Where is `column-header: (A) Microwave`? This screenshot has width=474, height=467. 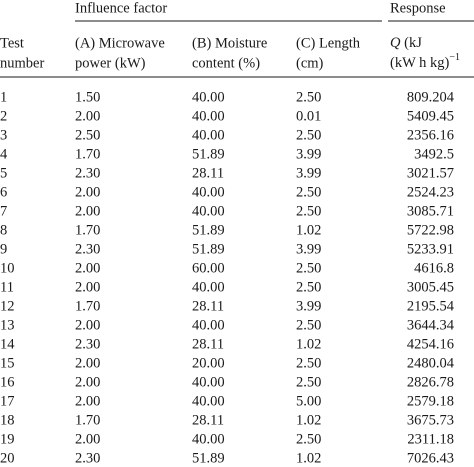
column-header: (A) Microwave is located at coordinates (120, 43).